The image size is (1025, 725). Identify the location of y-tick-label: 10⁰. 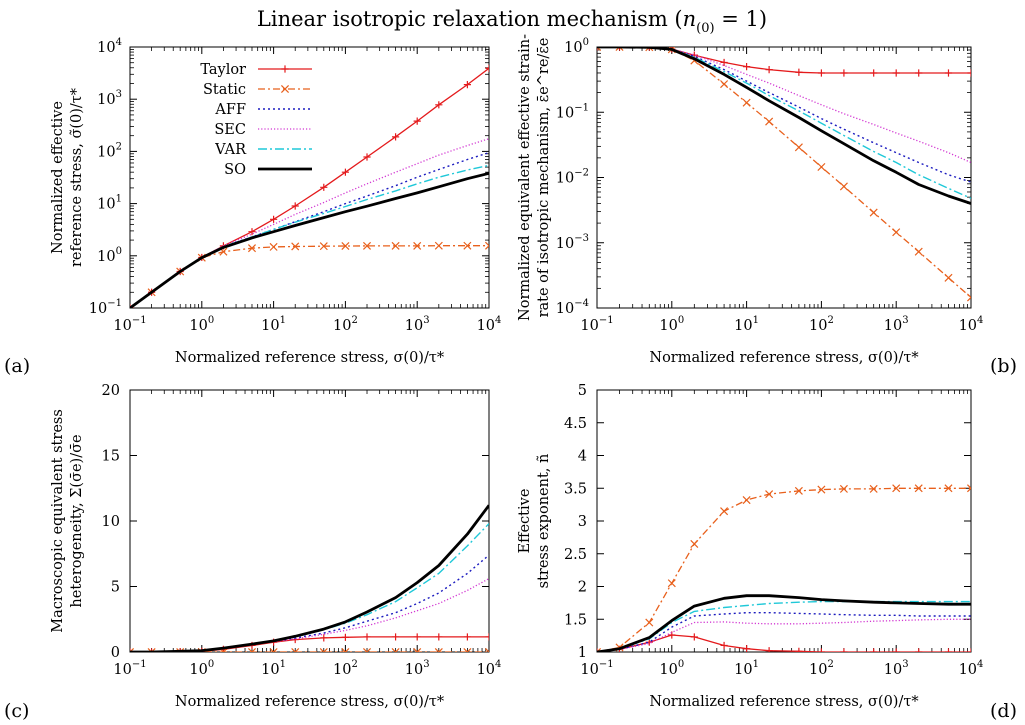
(576, 46).